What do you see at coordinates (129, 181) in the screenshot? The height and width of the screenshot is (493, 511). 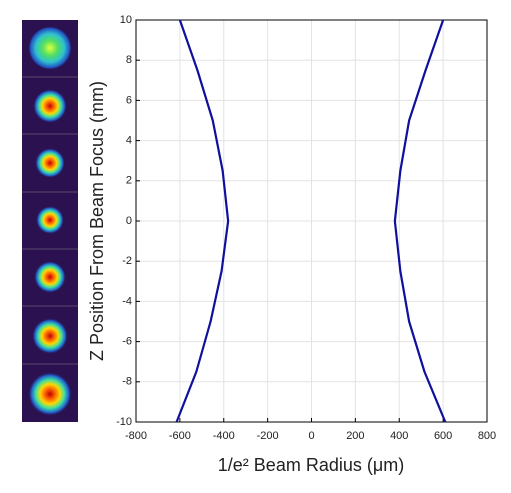 I see `y-tick-label: 2` at bounding box center [129, 181].